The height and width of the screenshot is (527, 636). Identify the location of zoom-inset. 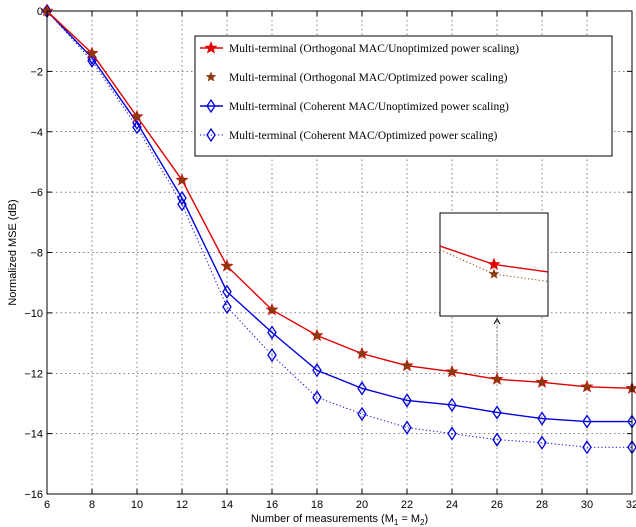
(494, 293).